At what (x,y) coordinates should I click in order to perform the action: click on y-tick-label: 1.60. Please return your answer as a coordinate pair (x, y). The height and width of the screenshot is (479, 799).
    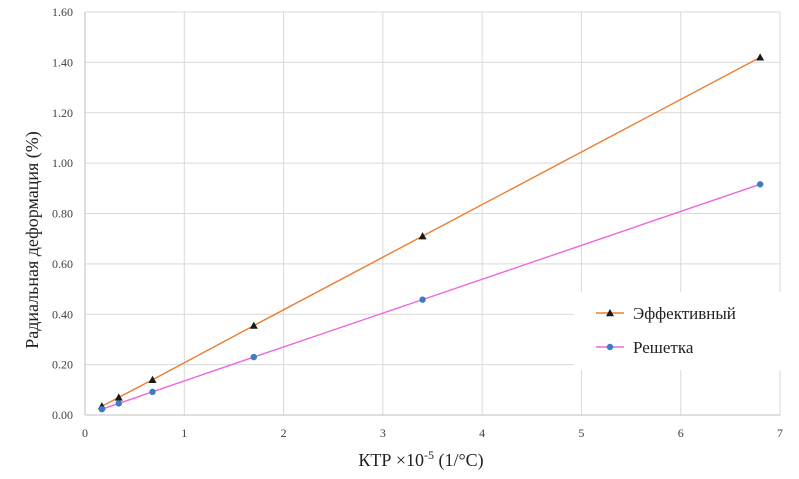
    Looking at the image, I should click on (62, 12).